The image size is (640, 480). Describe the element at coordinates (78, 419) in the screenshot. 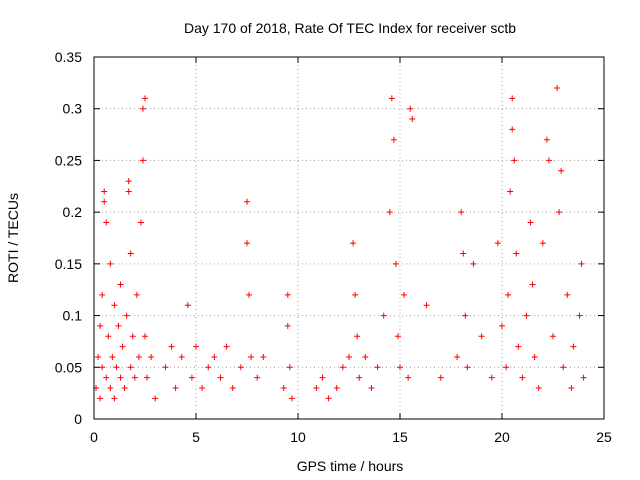

I see `y-tick-label: 0` at that location.